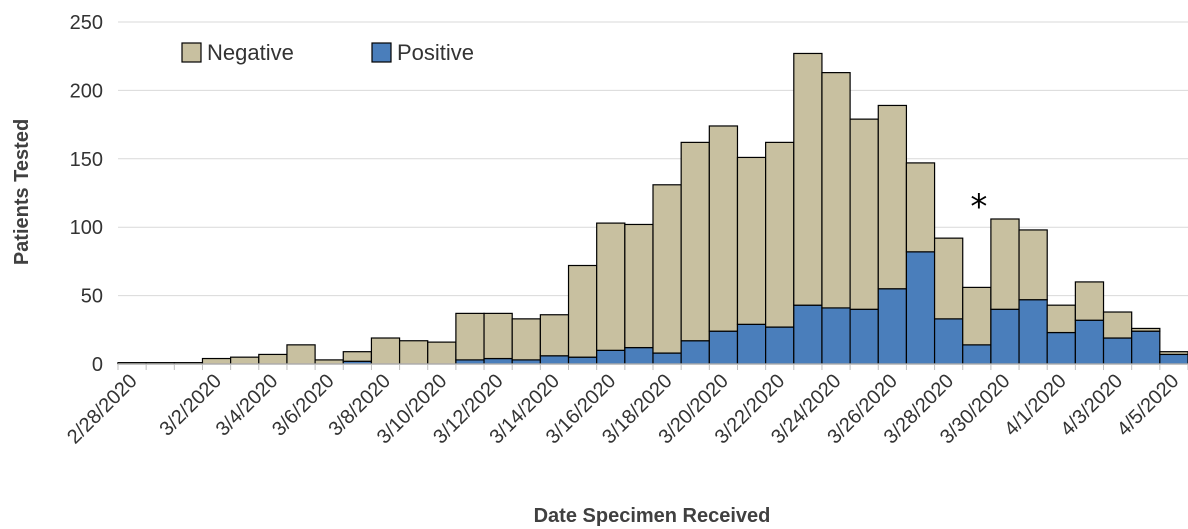  Describe the element at coordinates (191, 52) in the screenshot. I see `legend-swatch-negative` at that location.